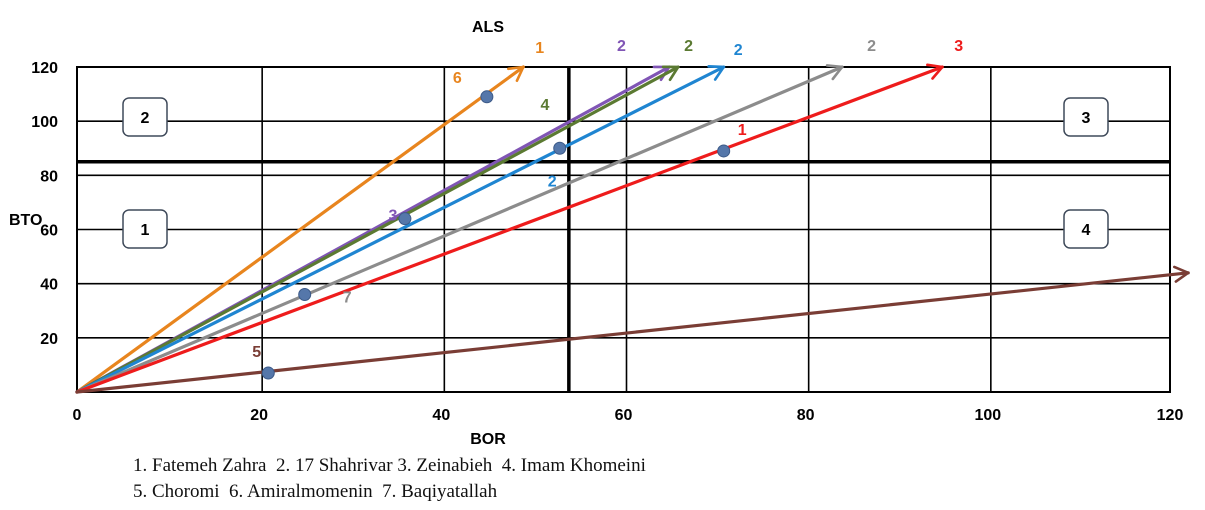 This screenshot has width=1205, height=510. Describe the element at coordinates (545, 105) in the screenshot. I see `hospital-label: 4` at that location.